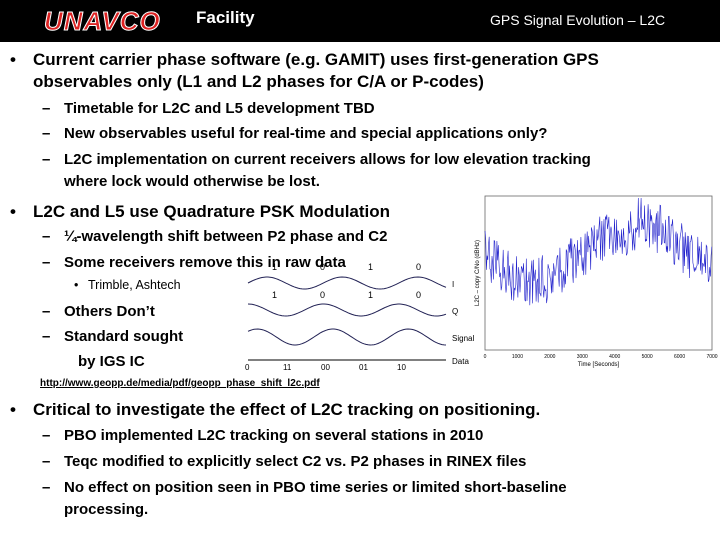 This screenshot has height=540, width=720. Describe the element at coordinates (711, 357) in the screenshot. I see `x-tick-label: 7000` at that location.